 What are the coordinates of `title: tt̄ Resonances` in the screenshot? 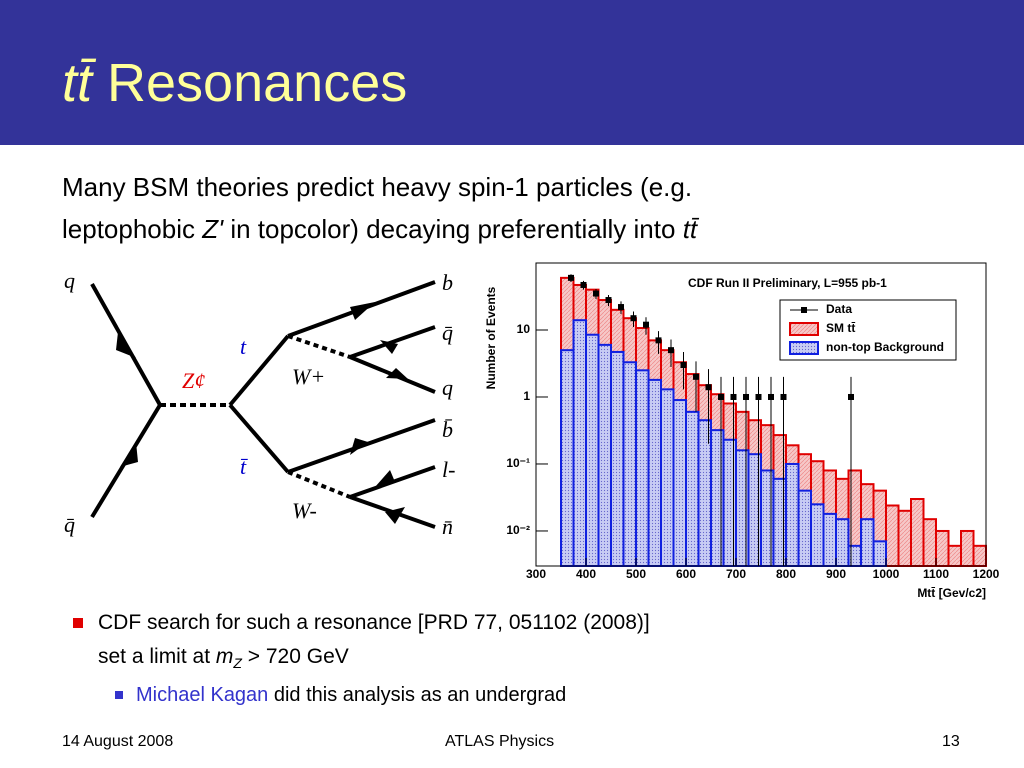 It's located at (234, 83).